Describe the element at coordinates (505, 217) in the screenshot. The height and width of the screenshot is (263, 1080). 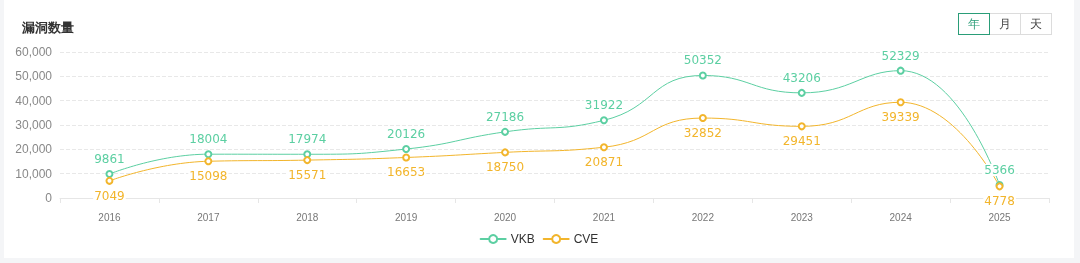
I see `x-tick-label: 2020` at that location.